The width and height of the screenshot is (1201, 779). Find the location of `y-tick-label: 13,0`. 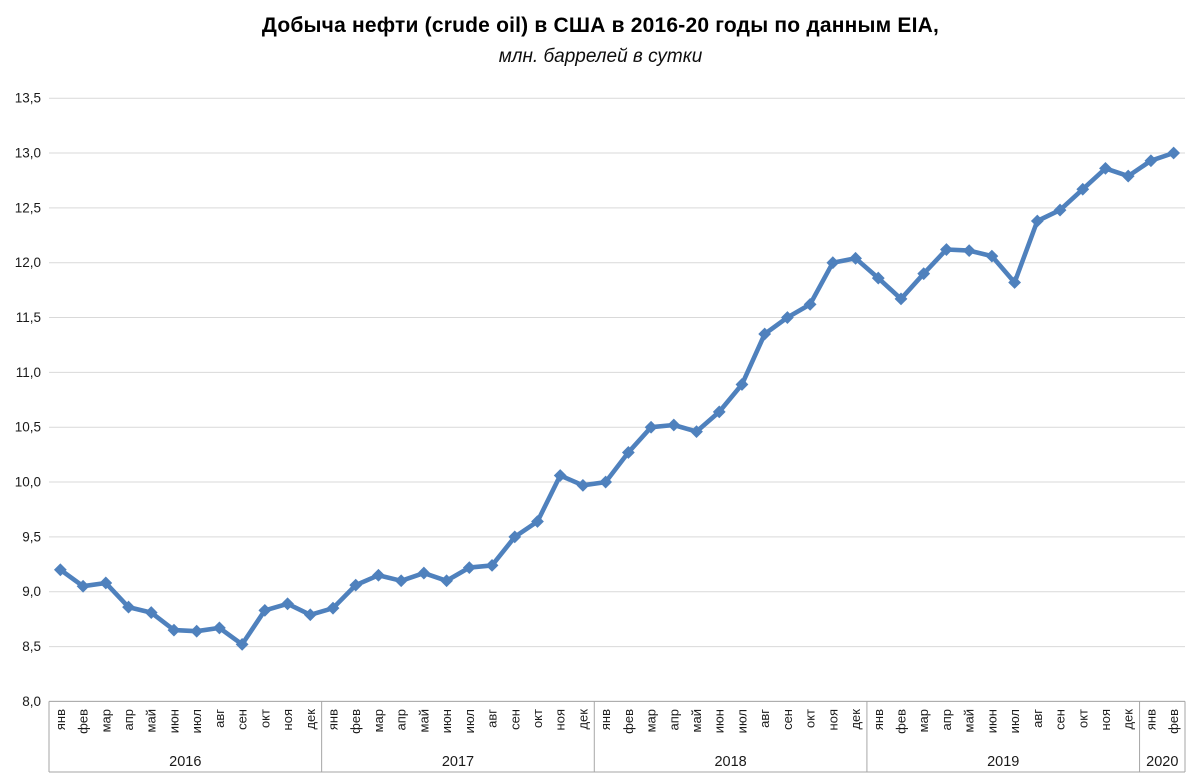

y-tick-label: 13,0 is located at coordinates (28, 153).